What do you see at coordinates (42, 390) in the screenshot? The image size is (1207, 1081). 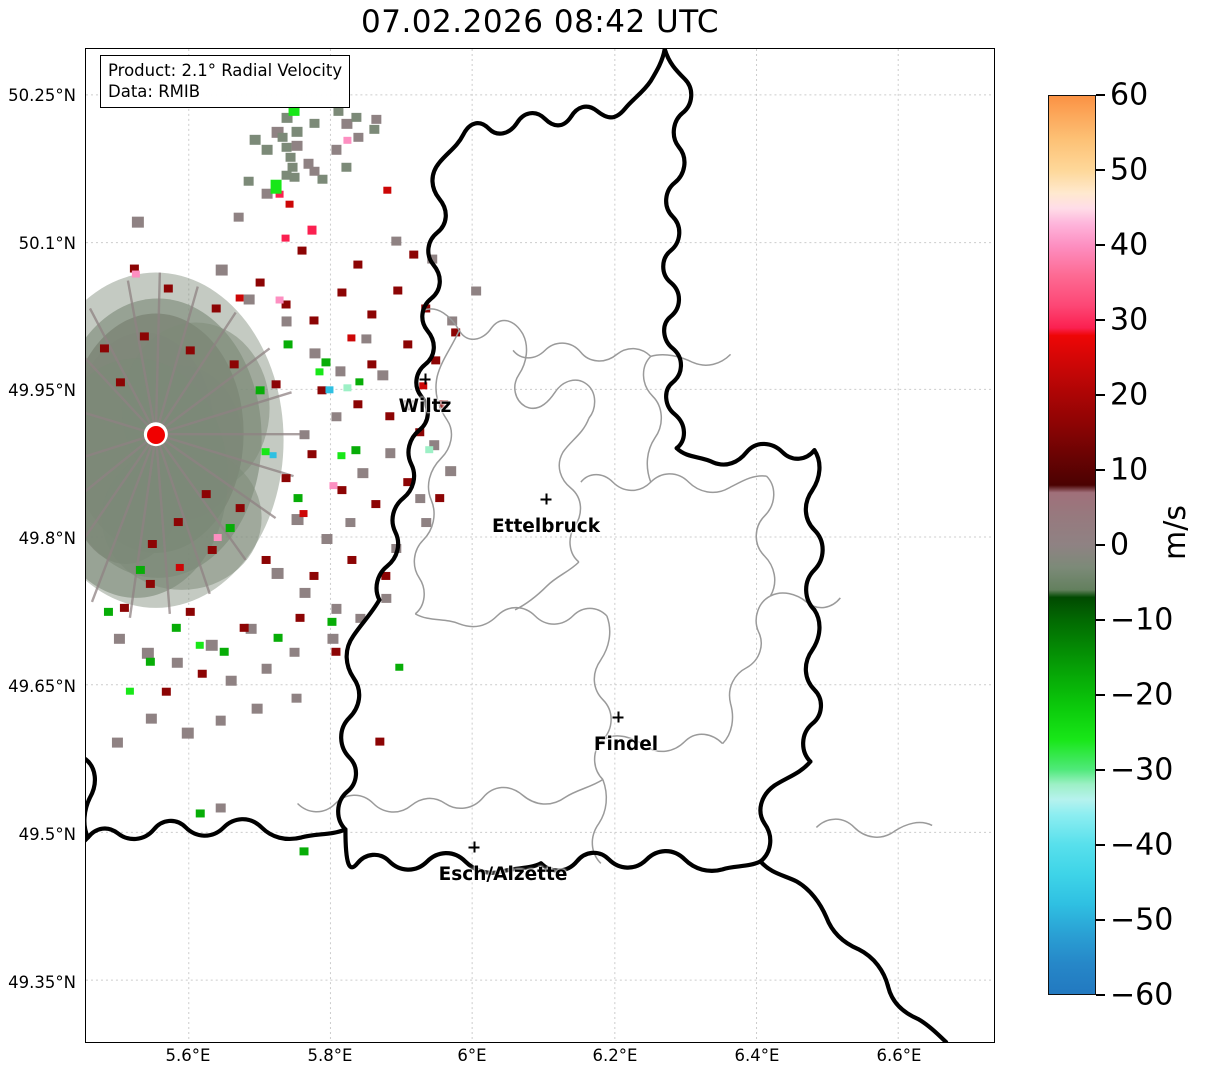 I see `y-tick-label-2: 49.95°N` at bounding box center [42, 390].